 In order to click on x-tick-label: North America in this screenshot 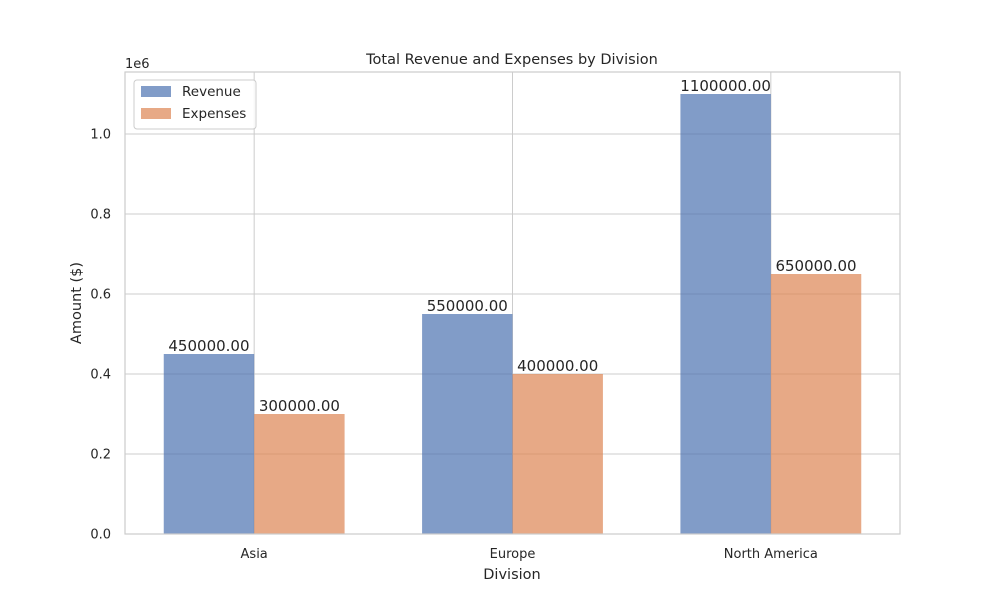, I will do `click(771, 554)`.